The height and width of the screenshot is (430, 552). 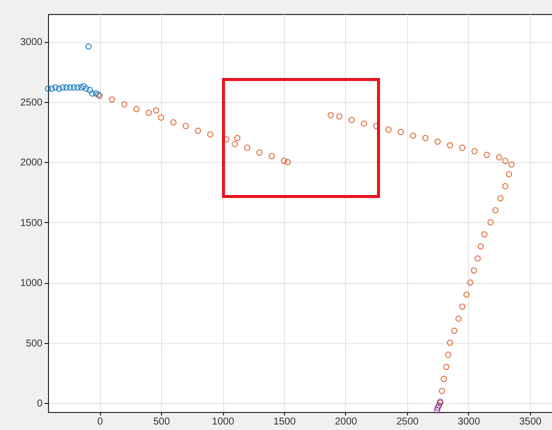 I want to click on x-tick-label: 500, so click(x=161, y=422).